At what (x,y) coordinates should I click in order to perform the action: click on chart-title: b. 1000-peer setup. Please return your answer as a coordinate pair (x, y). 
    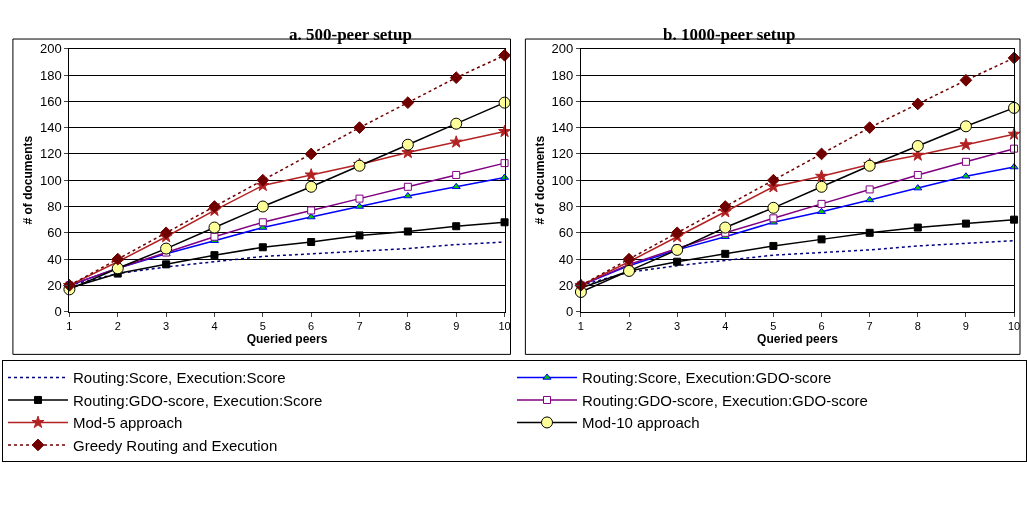
    Looking at the image, I should click on (729, 34).